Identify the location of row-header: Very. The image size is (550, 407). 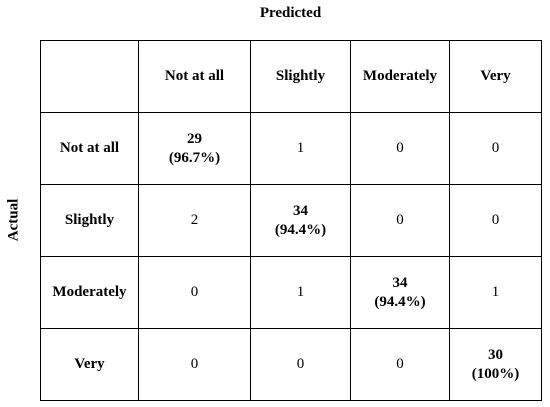
(89, 364).